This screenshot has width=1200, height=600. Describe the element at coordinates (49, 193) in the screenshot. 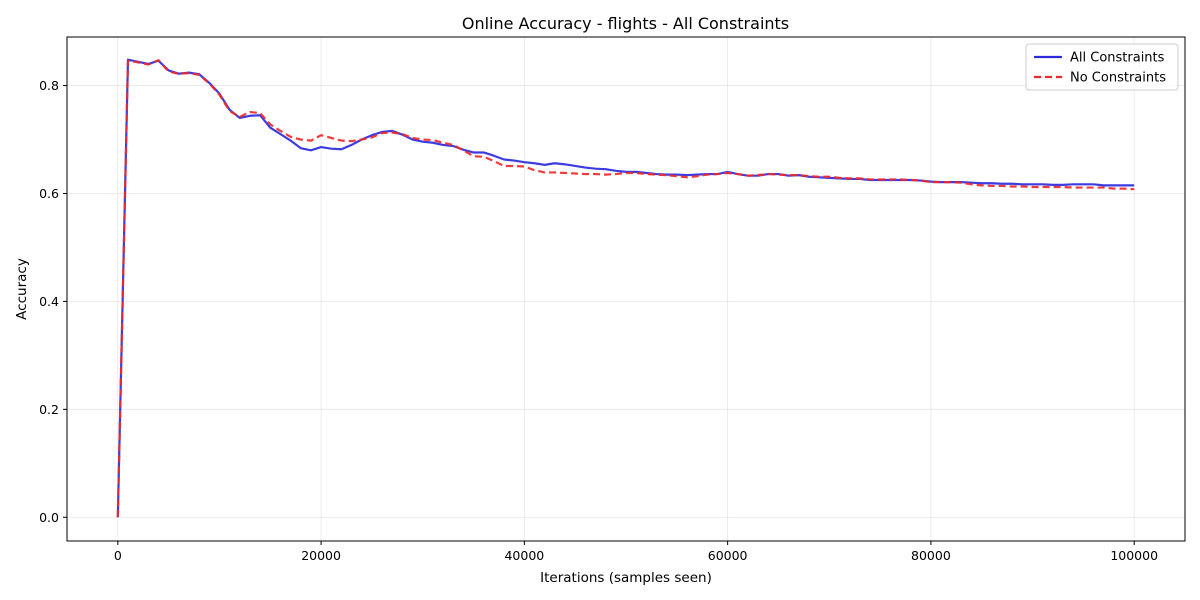

I see `y-tick-label: 0.6` at that location.